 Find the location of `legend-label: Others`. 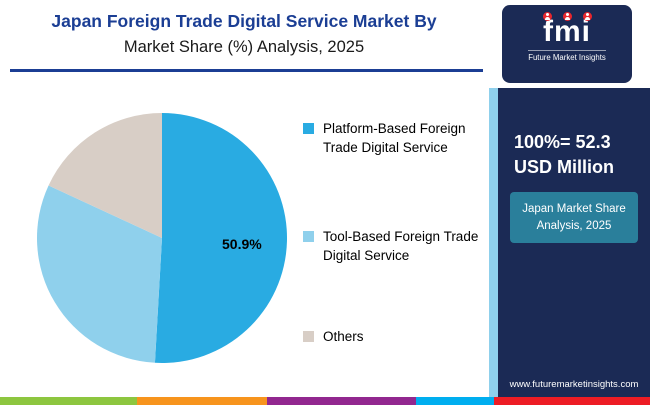

legend-label: Others is located at coordinates (343, 336).